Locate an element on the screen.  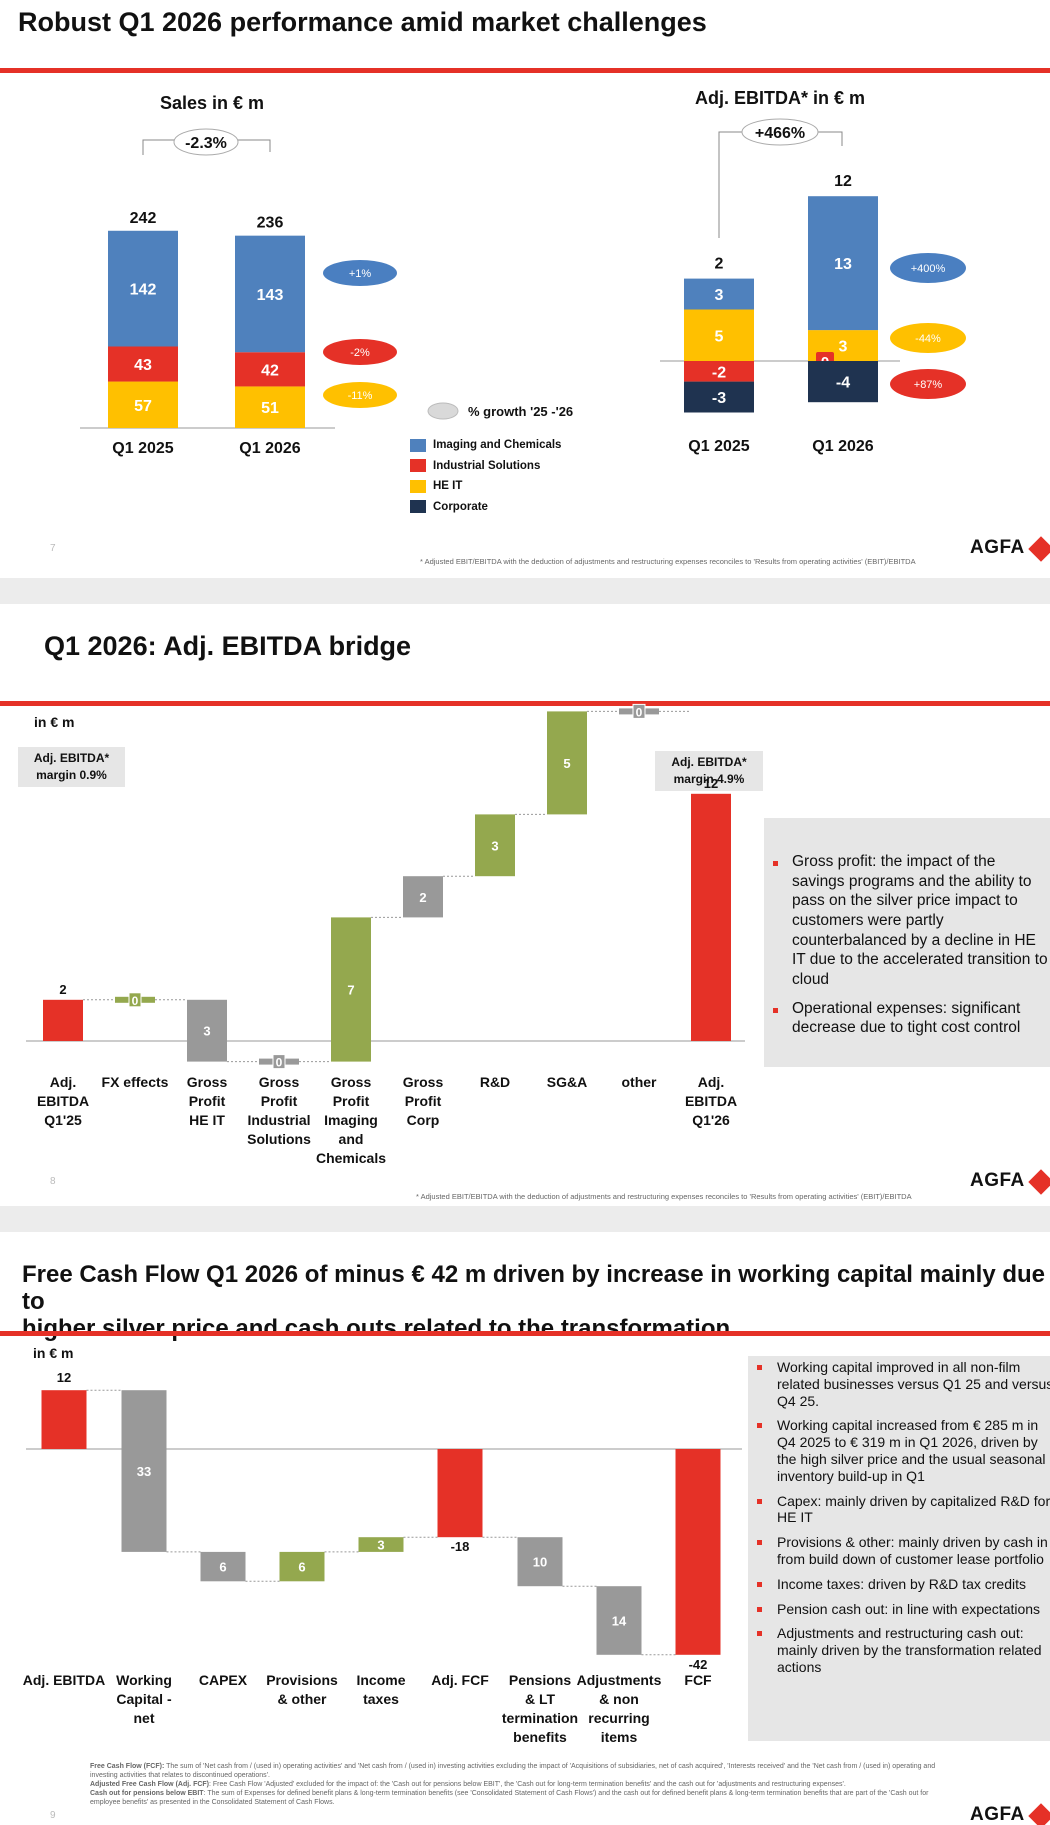
segment-label: 13 is located at coordinates (843, 264).